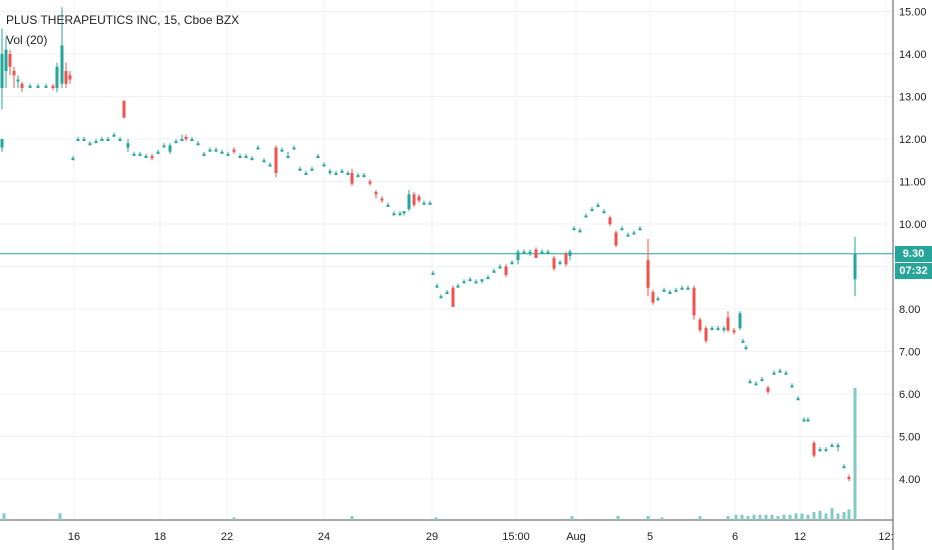 The image size is (932, 550). Describe the element at coordinates (432, 537) in the screenshot. I see `x-tick-label: 29` at that location.